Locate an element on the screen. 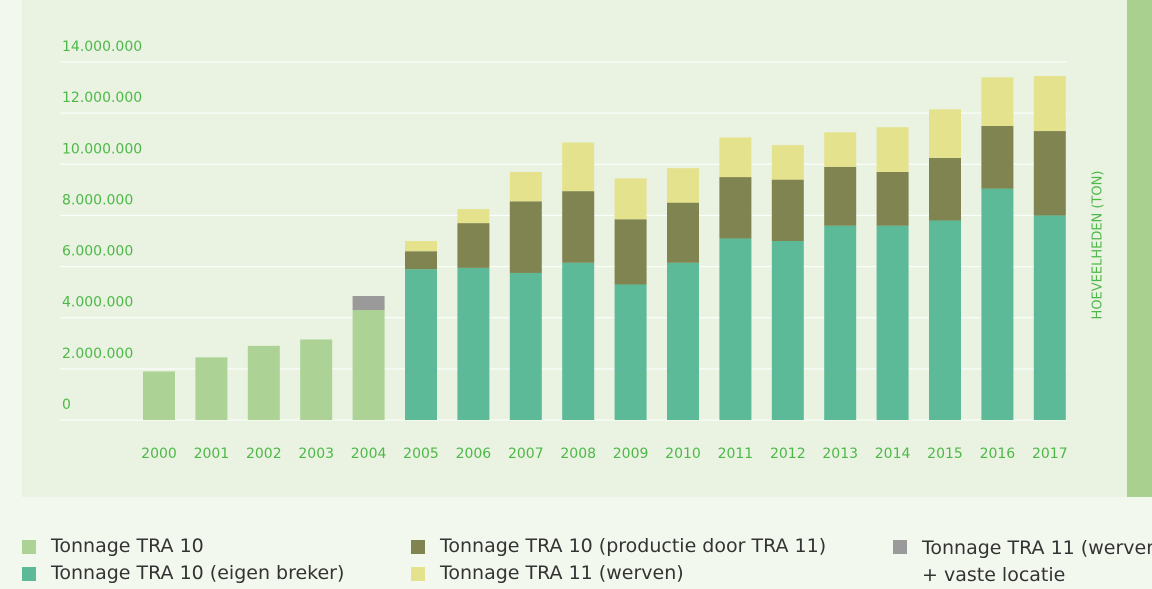 The height and width of the screenshot is (589, 1152). x-tick-label: 2002 is located at coordinates (264, 454).